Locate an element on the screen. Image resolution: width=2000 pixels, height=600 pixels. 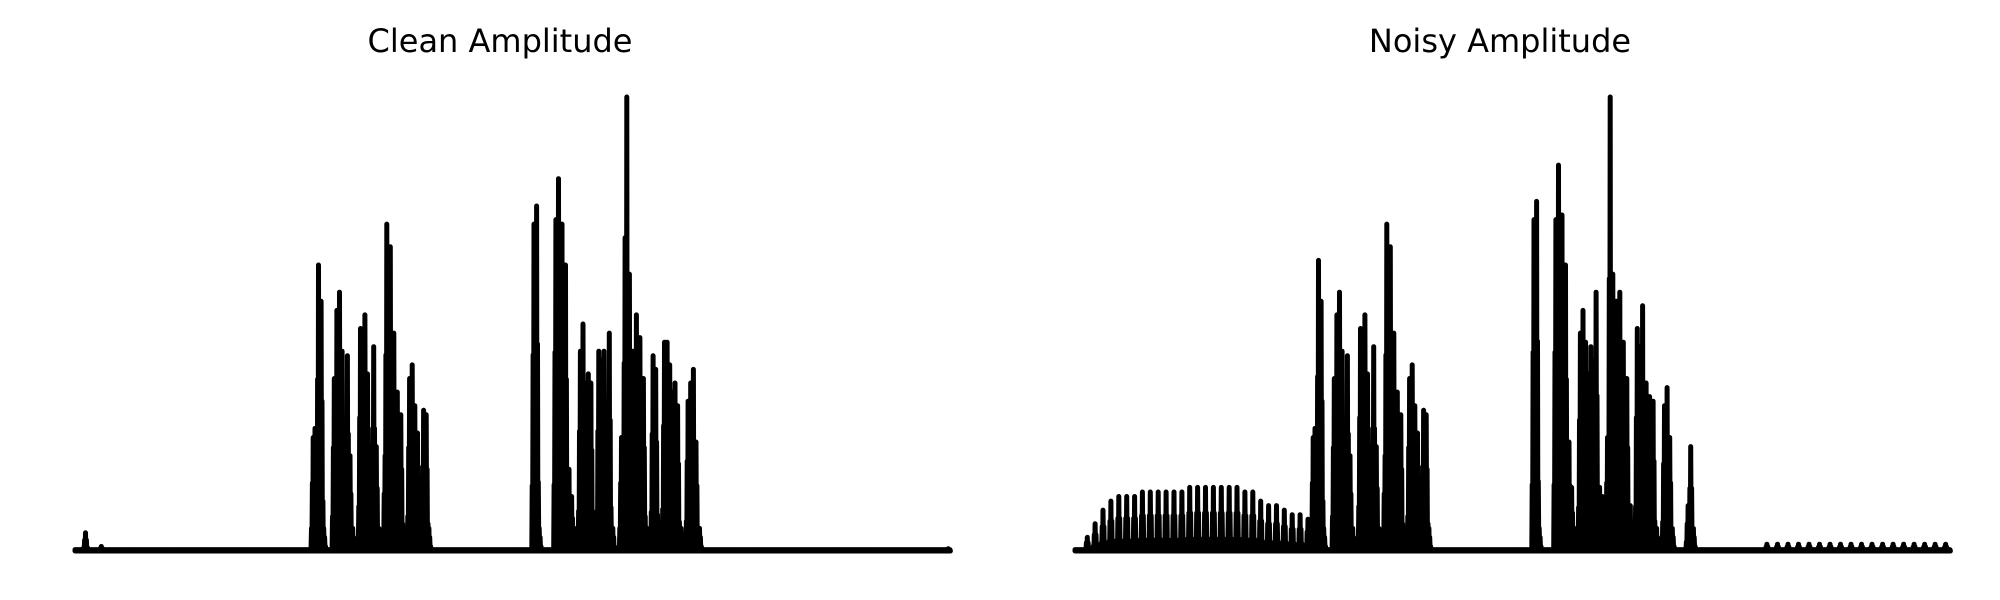
noisy-amplitude-title: Noisy Amplitude is located at coordinates (1500, 41).